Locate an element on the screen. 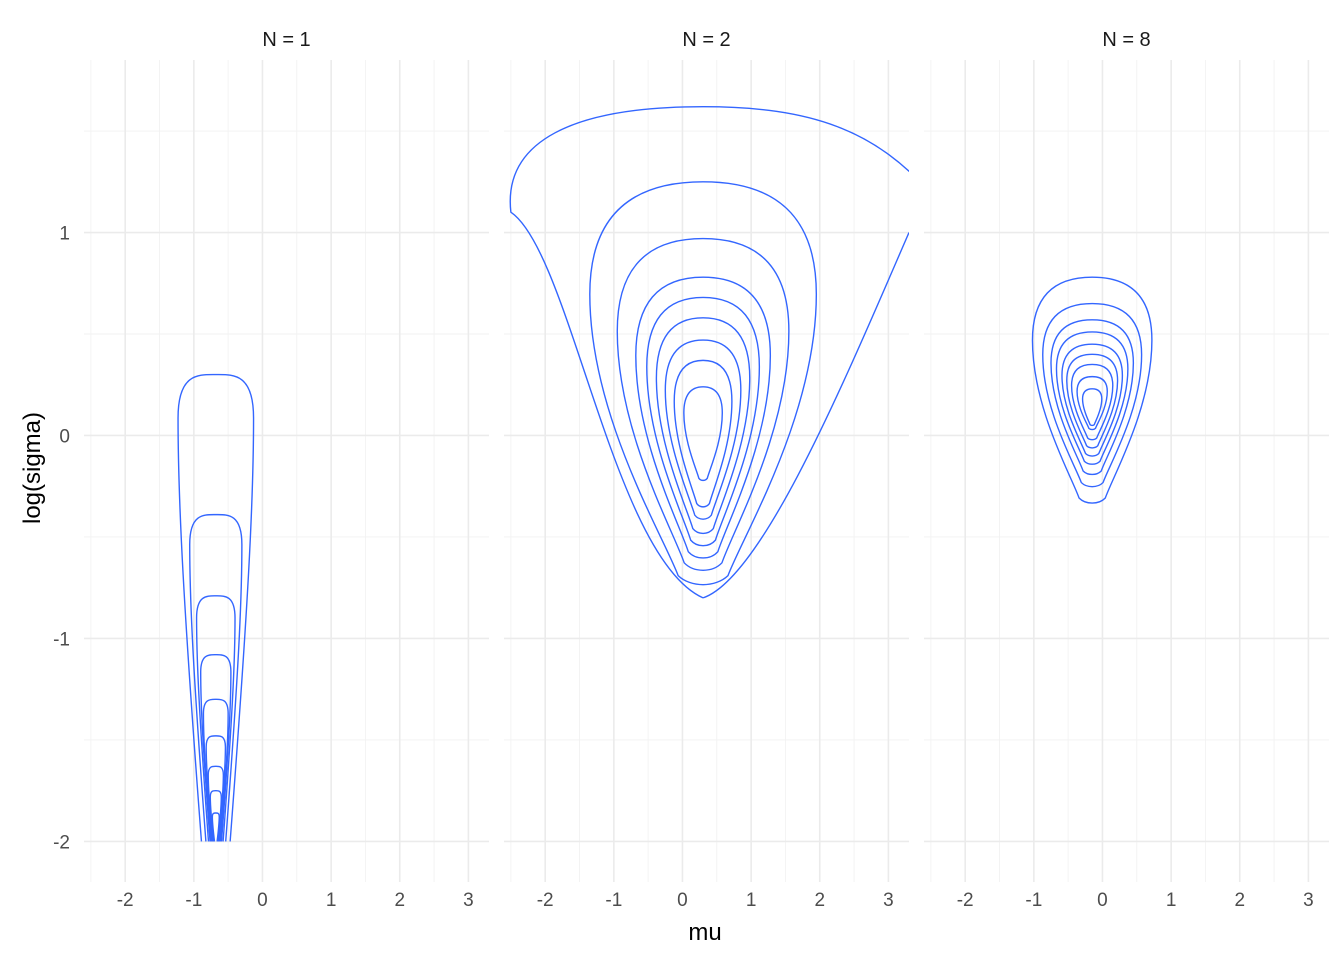 Image resolution: width=1344 pixels, height=960 pixels. y-tick-label: 1 is located at coordinates (64, 234).